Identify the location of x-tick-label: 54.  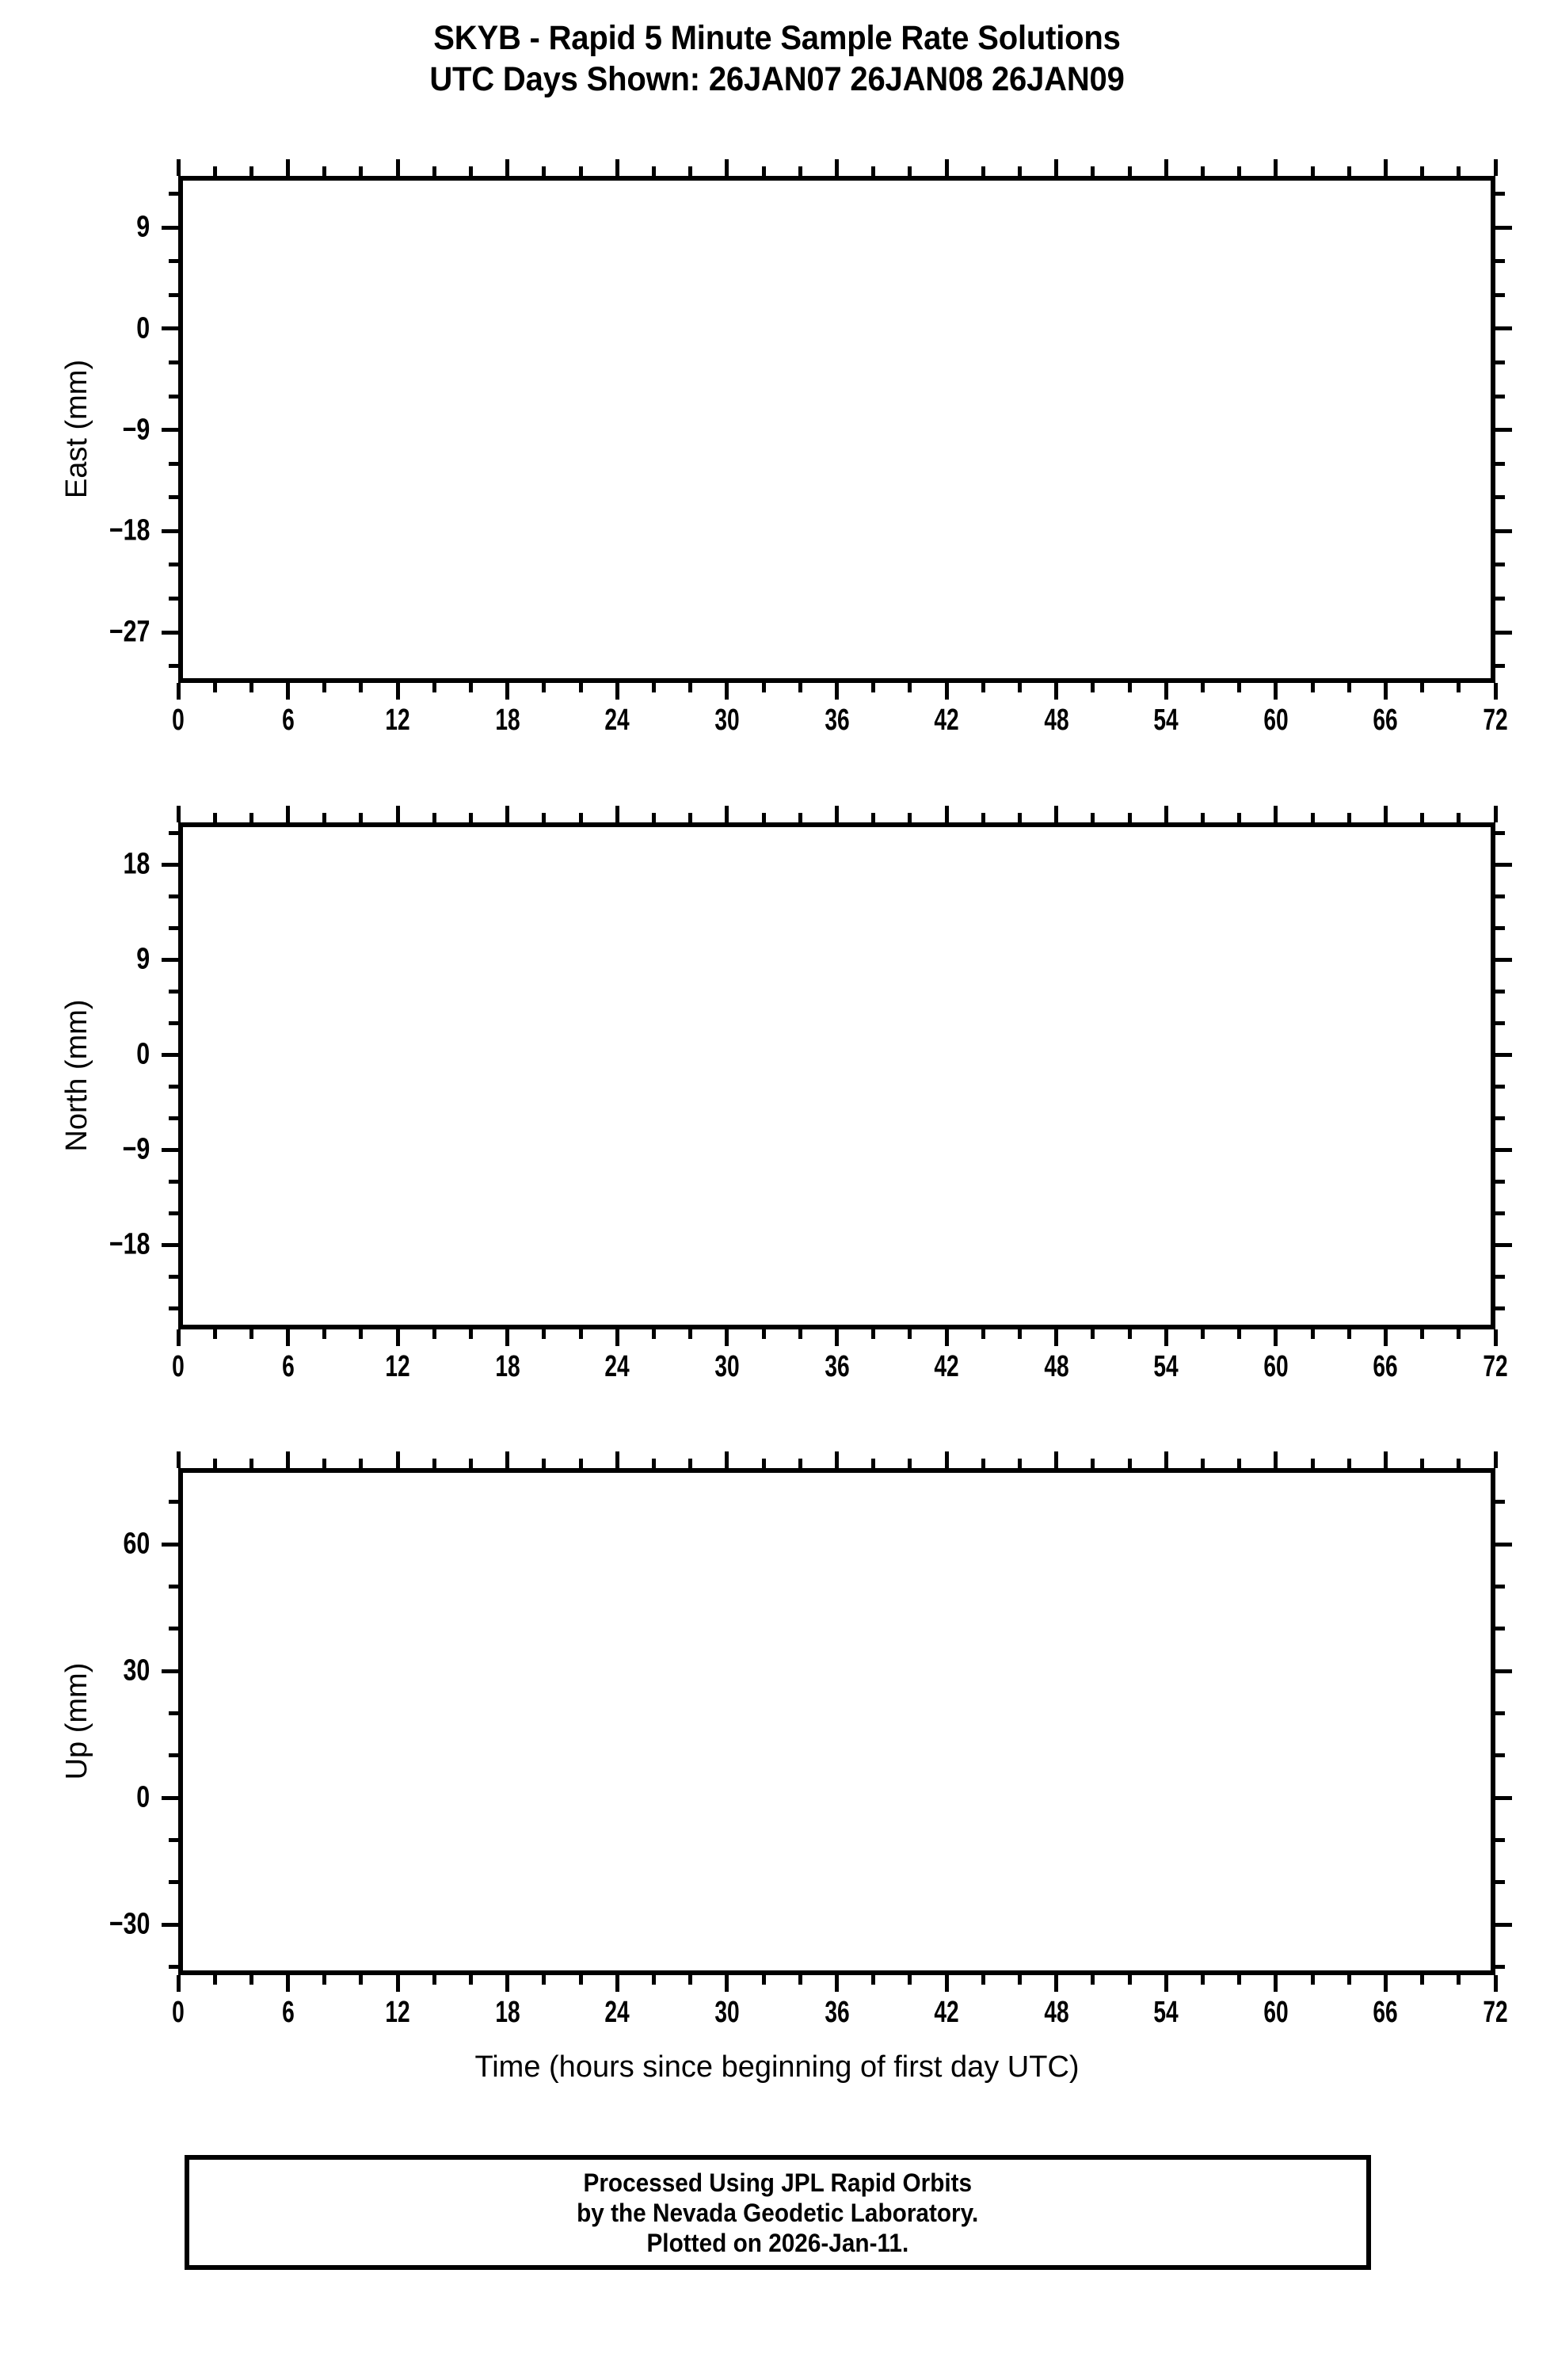
(1166, 720).